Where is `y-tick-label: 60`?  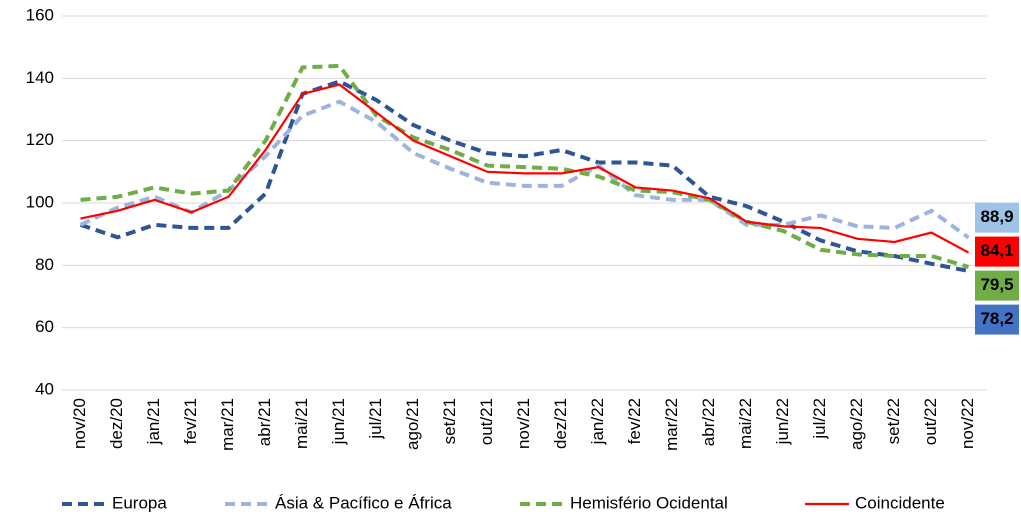 y-tick-label: 60 is located at coordinates (44, 326).